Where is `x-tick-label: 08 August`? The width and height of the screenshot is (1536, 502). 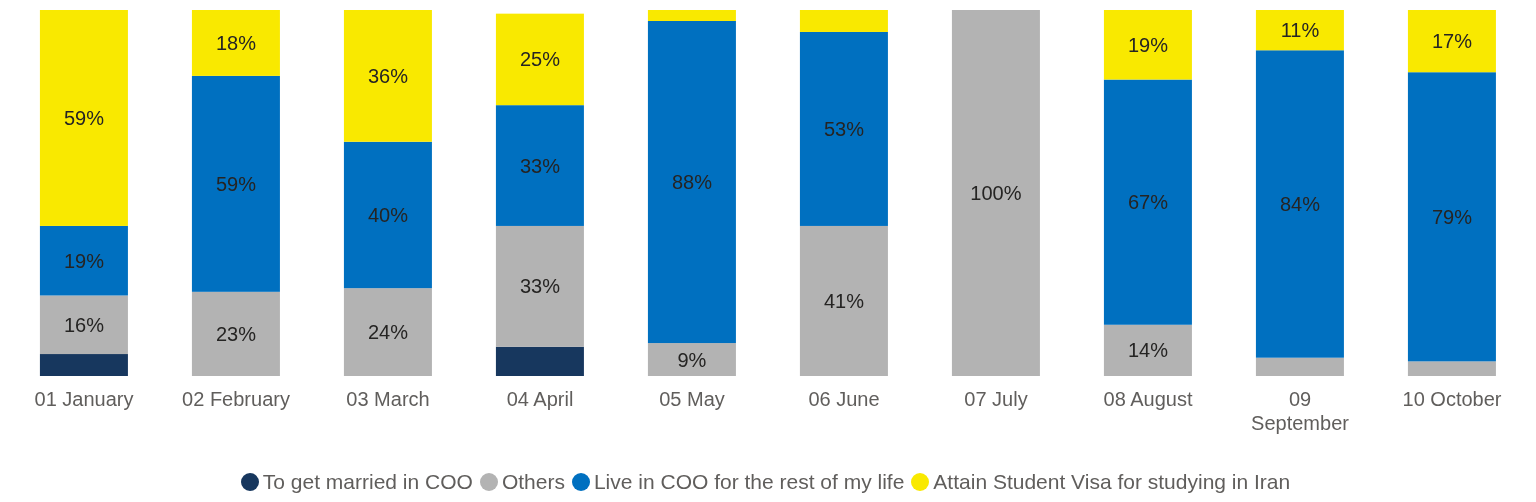
x-tick-label: 08 August is located at coordinates (1148, 399).